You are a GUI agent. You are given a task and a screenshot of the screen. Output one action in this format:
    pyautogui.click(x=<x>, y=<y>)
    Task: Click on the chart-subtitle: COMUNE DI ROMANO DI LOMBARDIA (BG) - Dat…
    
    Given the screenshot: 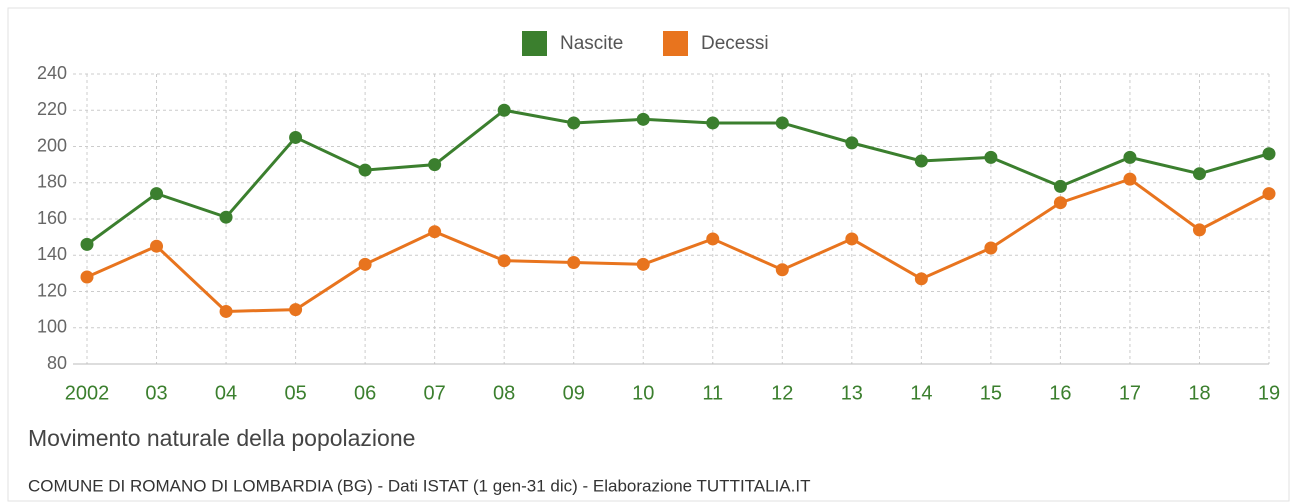 What is the action you would take?
    pyautogui.click(x=419, y=485)
    